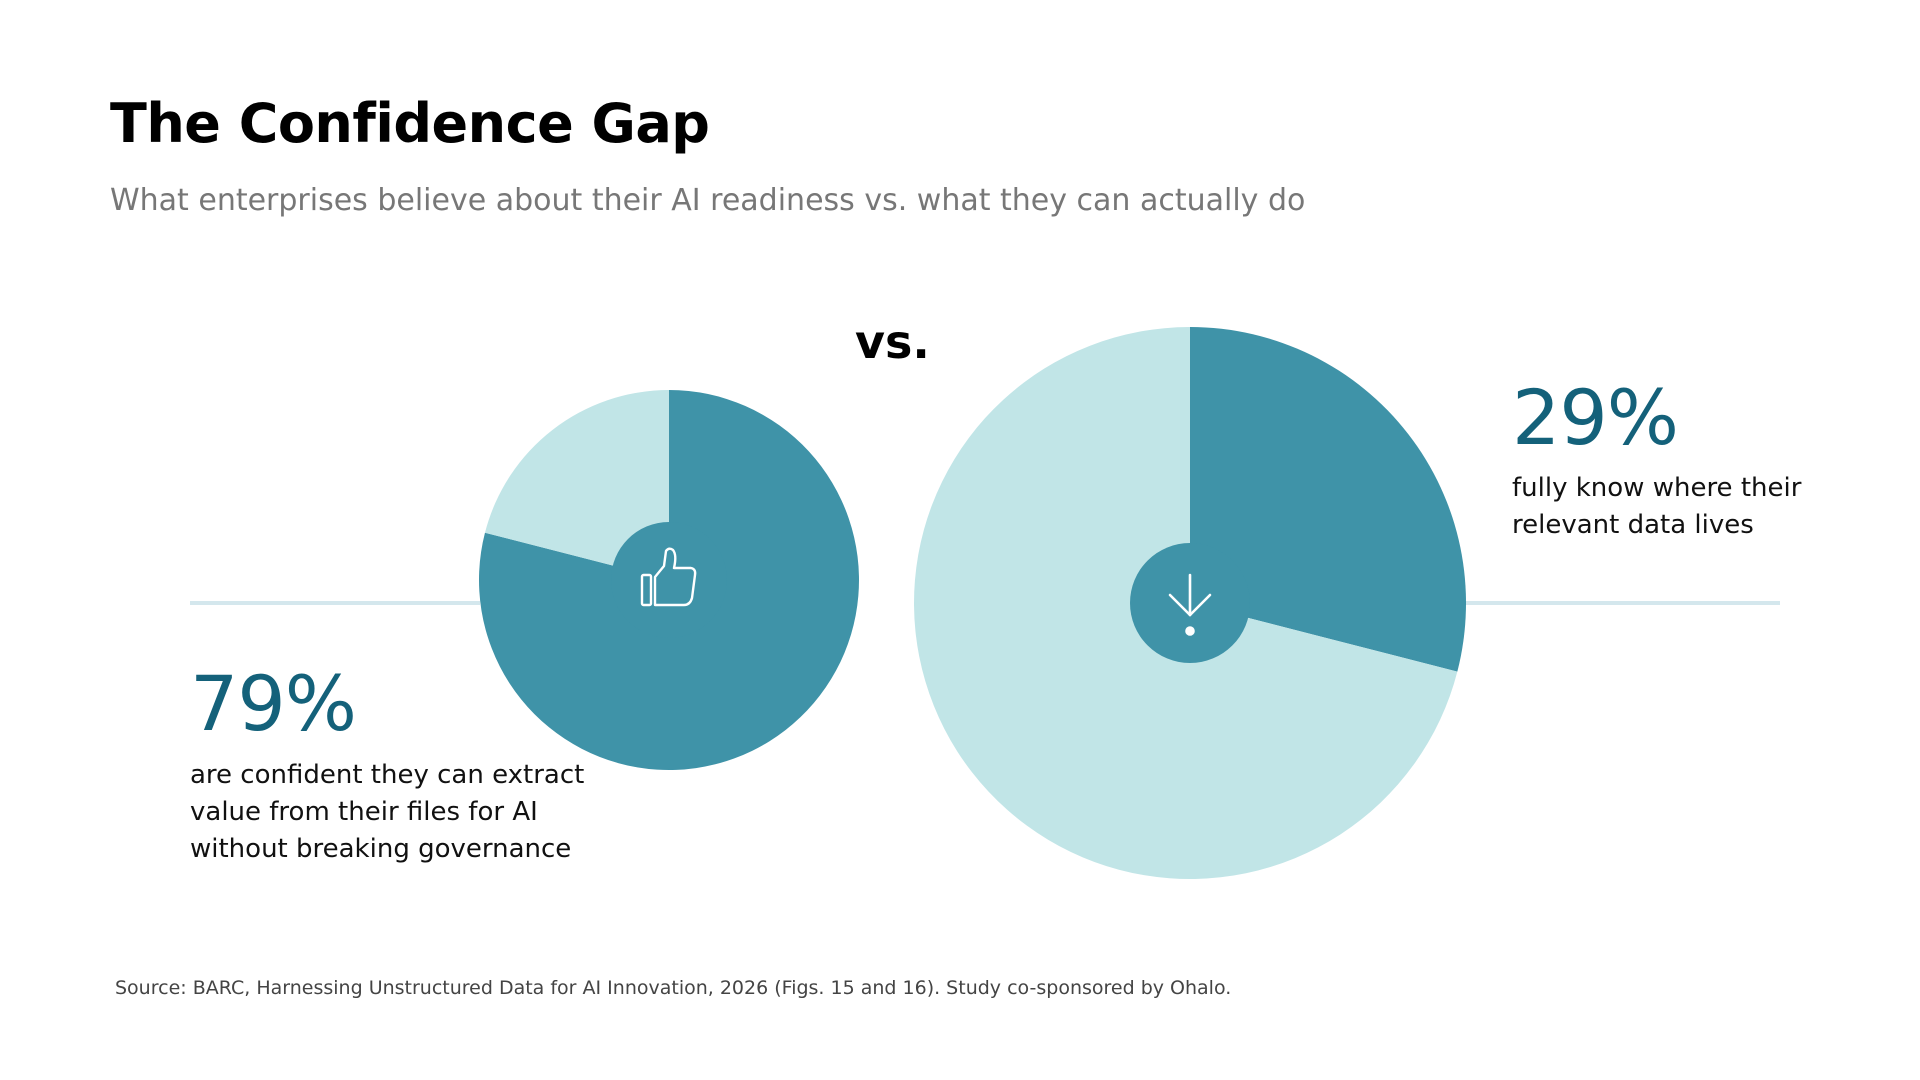 This screenshot has height=1080, width=1920. Describe the element at coordinates (381, 849) in the screenshot. I see `description-line: without breaking governance` at that location.